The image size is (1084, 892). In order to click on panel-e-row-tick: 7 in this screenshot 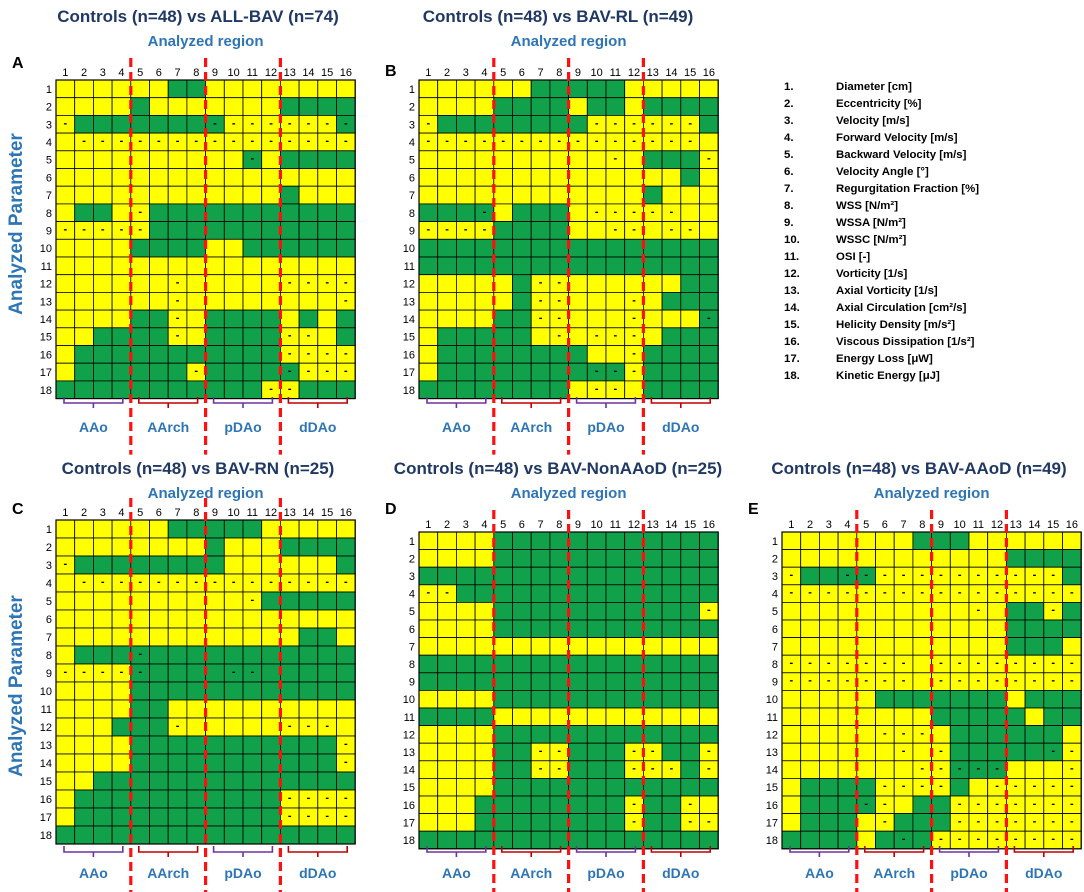, I will do `click(775, 647)`.